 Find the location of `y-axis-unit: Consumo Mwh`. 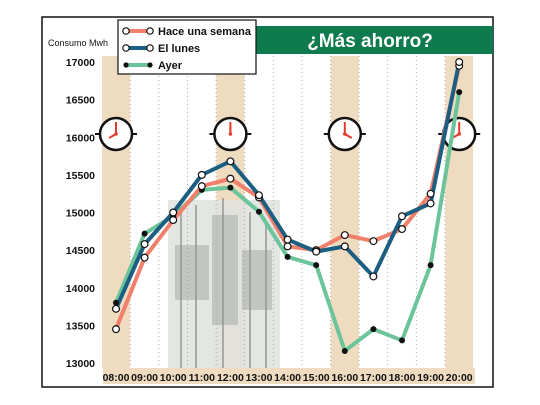

y-axis-unit: Consumo Mwh is located at coordinates (78, 43).